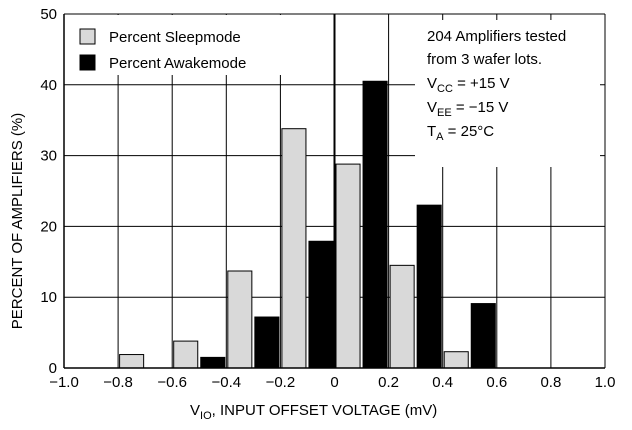 This screenshot has width=632, height=430. Describe the element at coordinates (177, 63) in the screenshot. I see `legend-label-awakemode: Percent Awakemode` at that location.